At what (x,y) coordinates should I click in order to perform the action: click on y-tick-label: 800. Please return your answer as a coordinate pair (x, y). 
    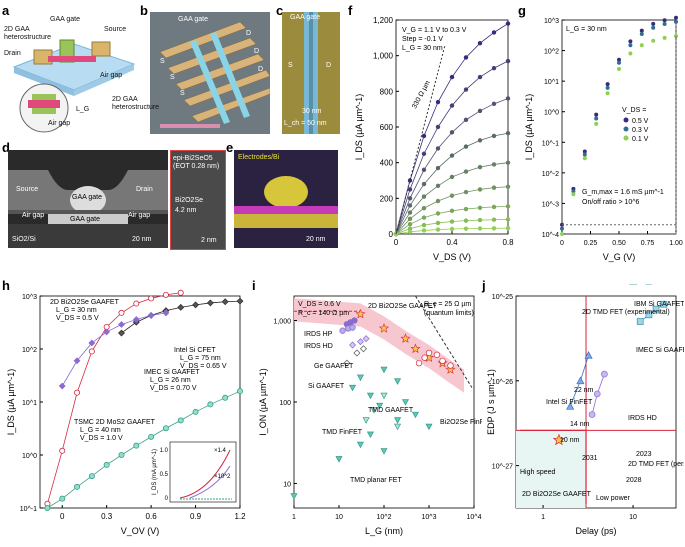
    Looking at the image, I should click on (387, 91).